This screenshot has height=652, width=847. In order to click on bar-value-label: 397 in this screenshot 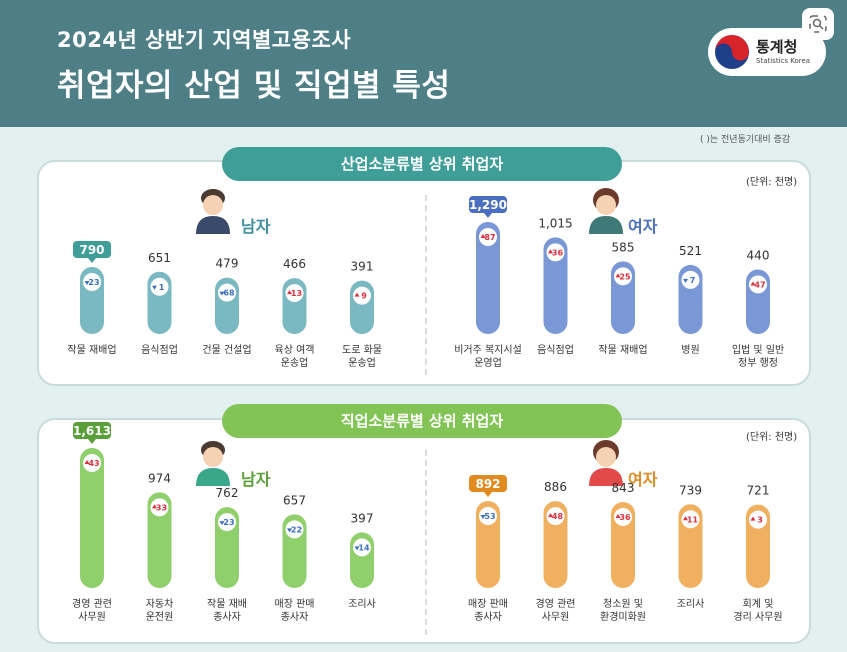, I will do `click(362, 518)`.